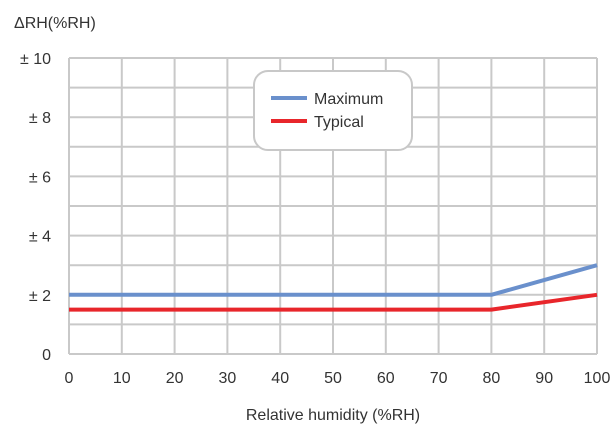 Image resolution: width=615 pixels, height=430 pixels. I want to click on x-tick-label: 30, so click(228, 378).